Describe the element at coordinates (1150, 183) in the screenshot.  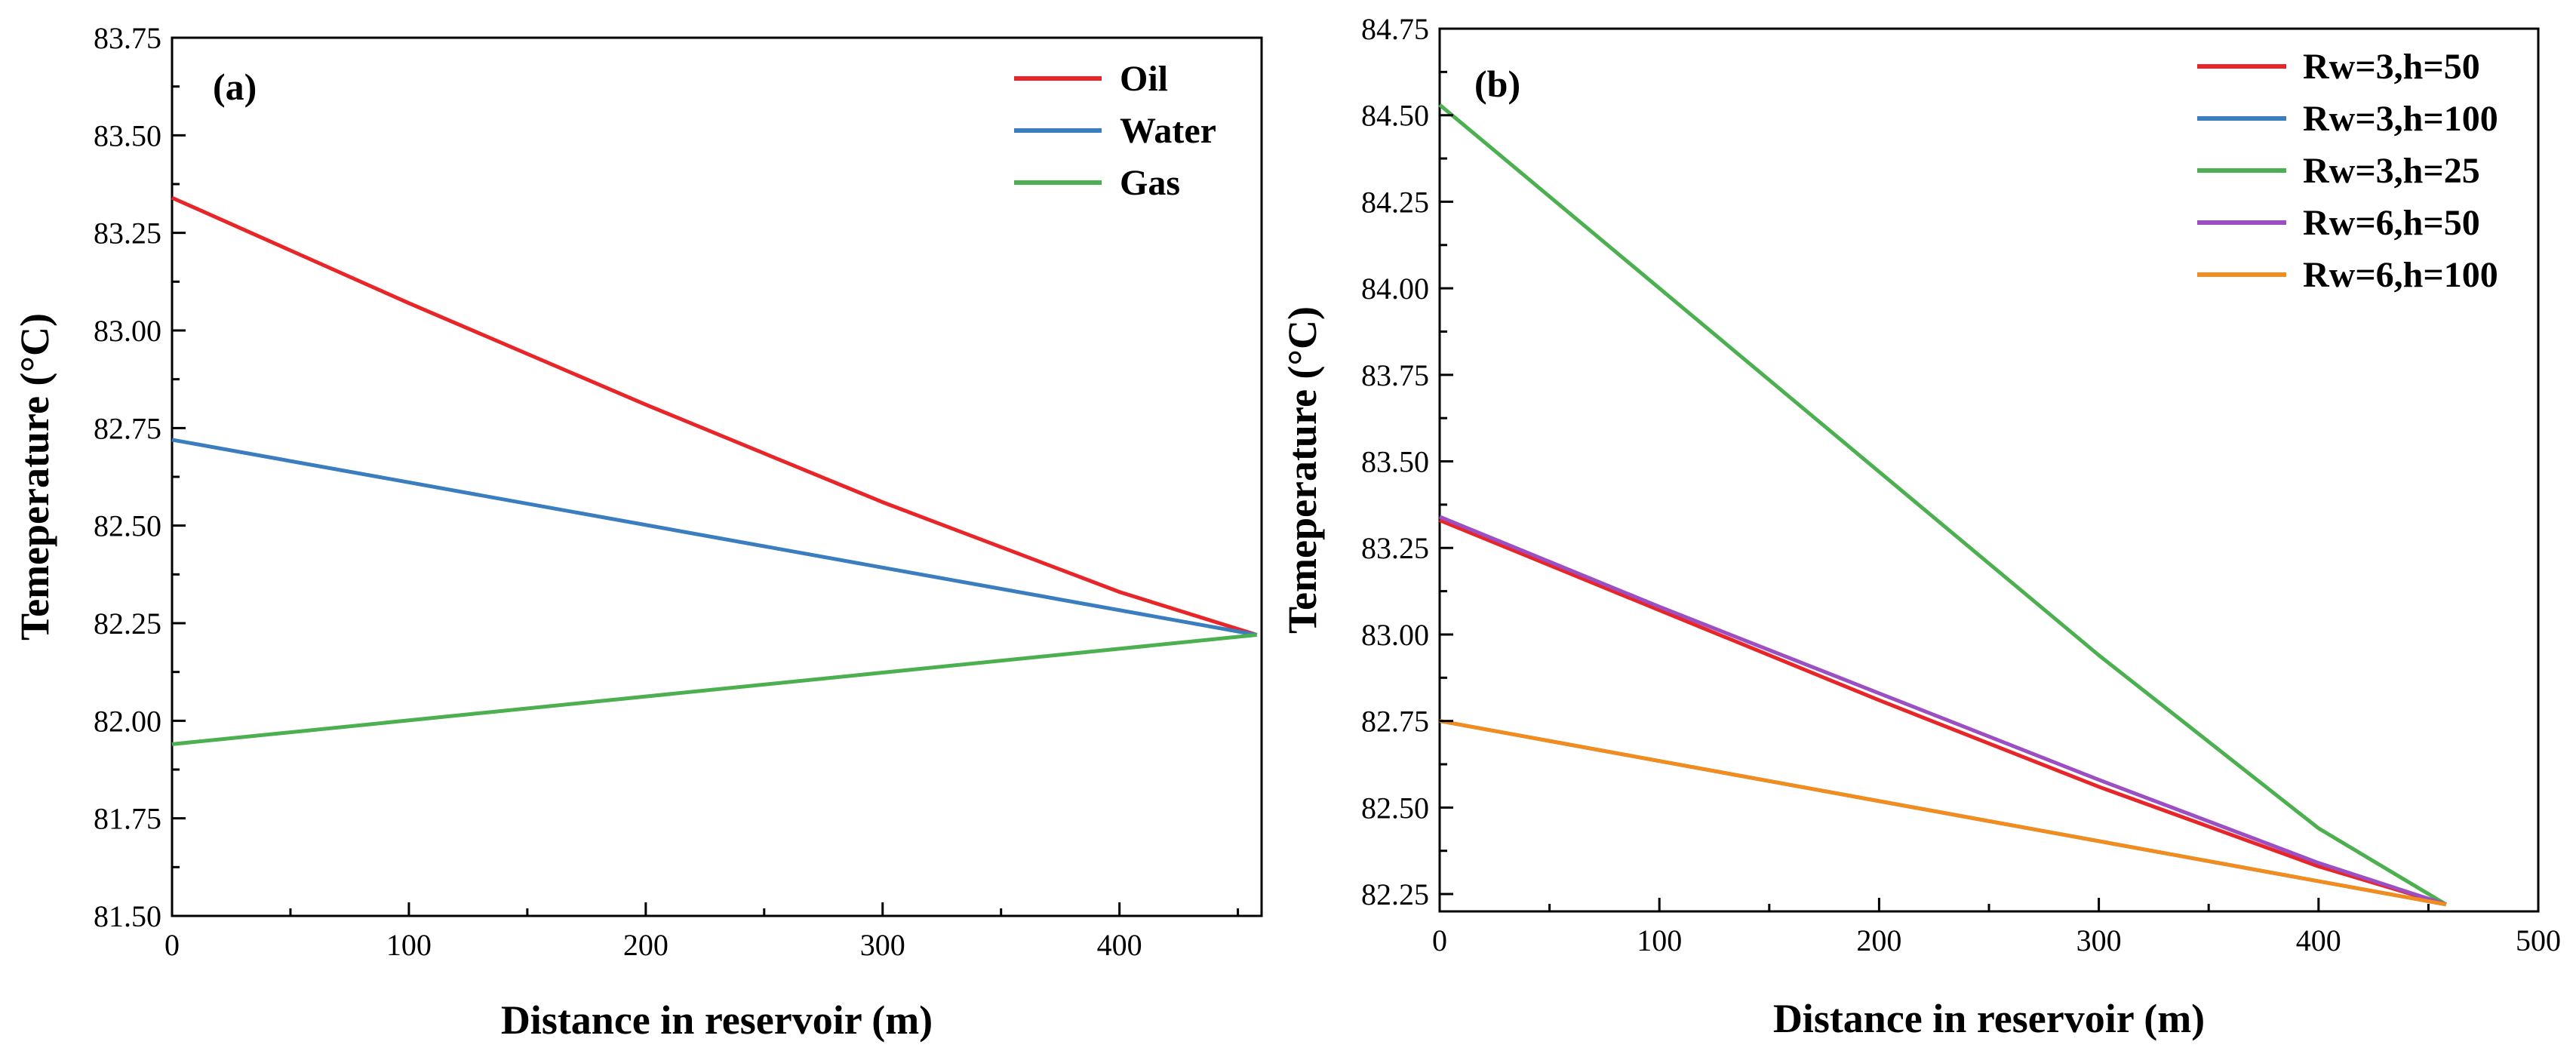
I see `legend-label-2: Gas` at that location.